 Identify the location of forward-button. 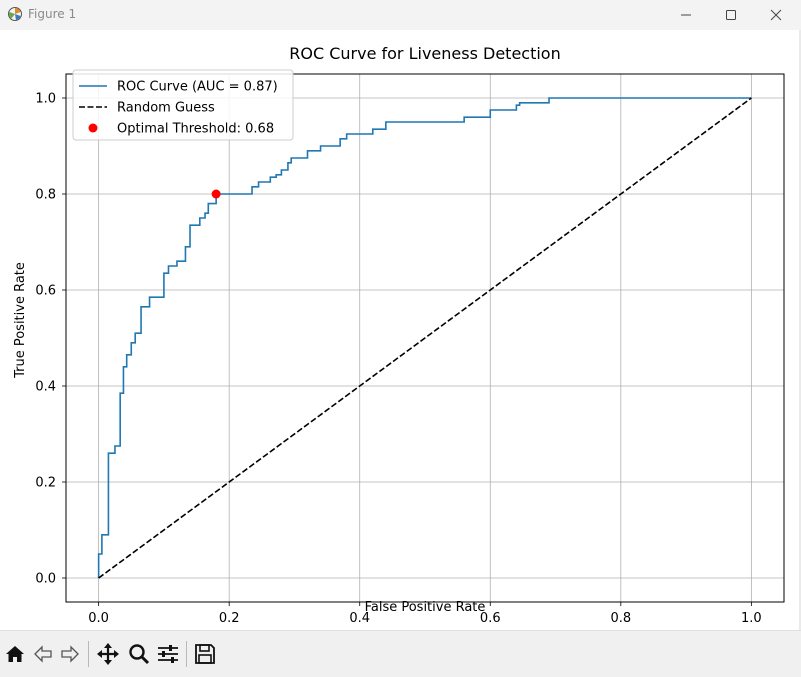
(70, 654).